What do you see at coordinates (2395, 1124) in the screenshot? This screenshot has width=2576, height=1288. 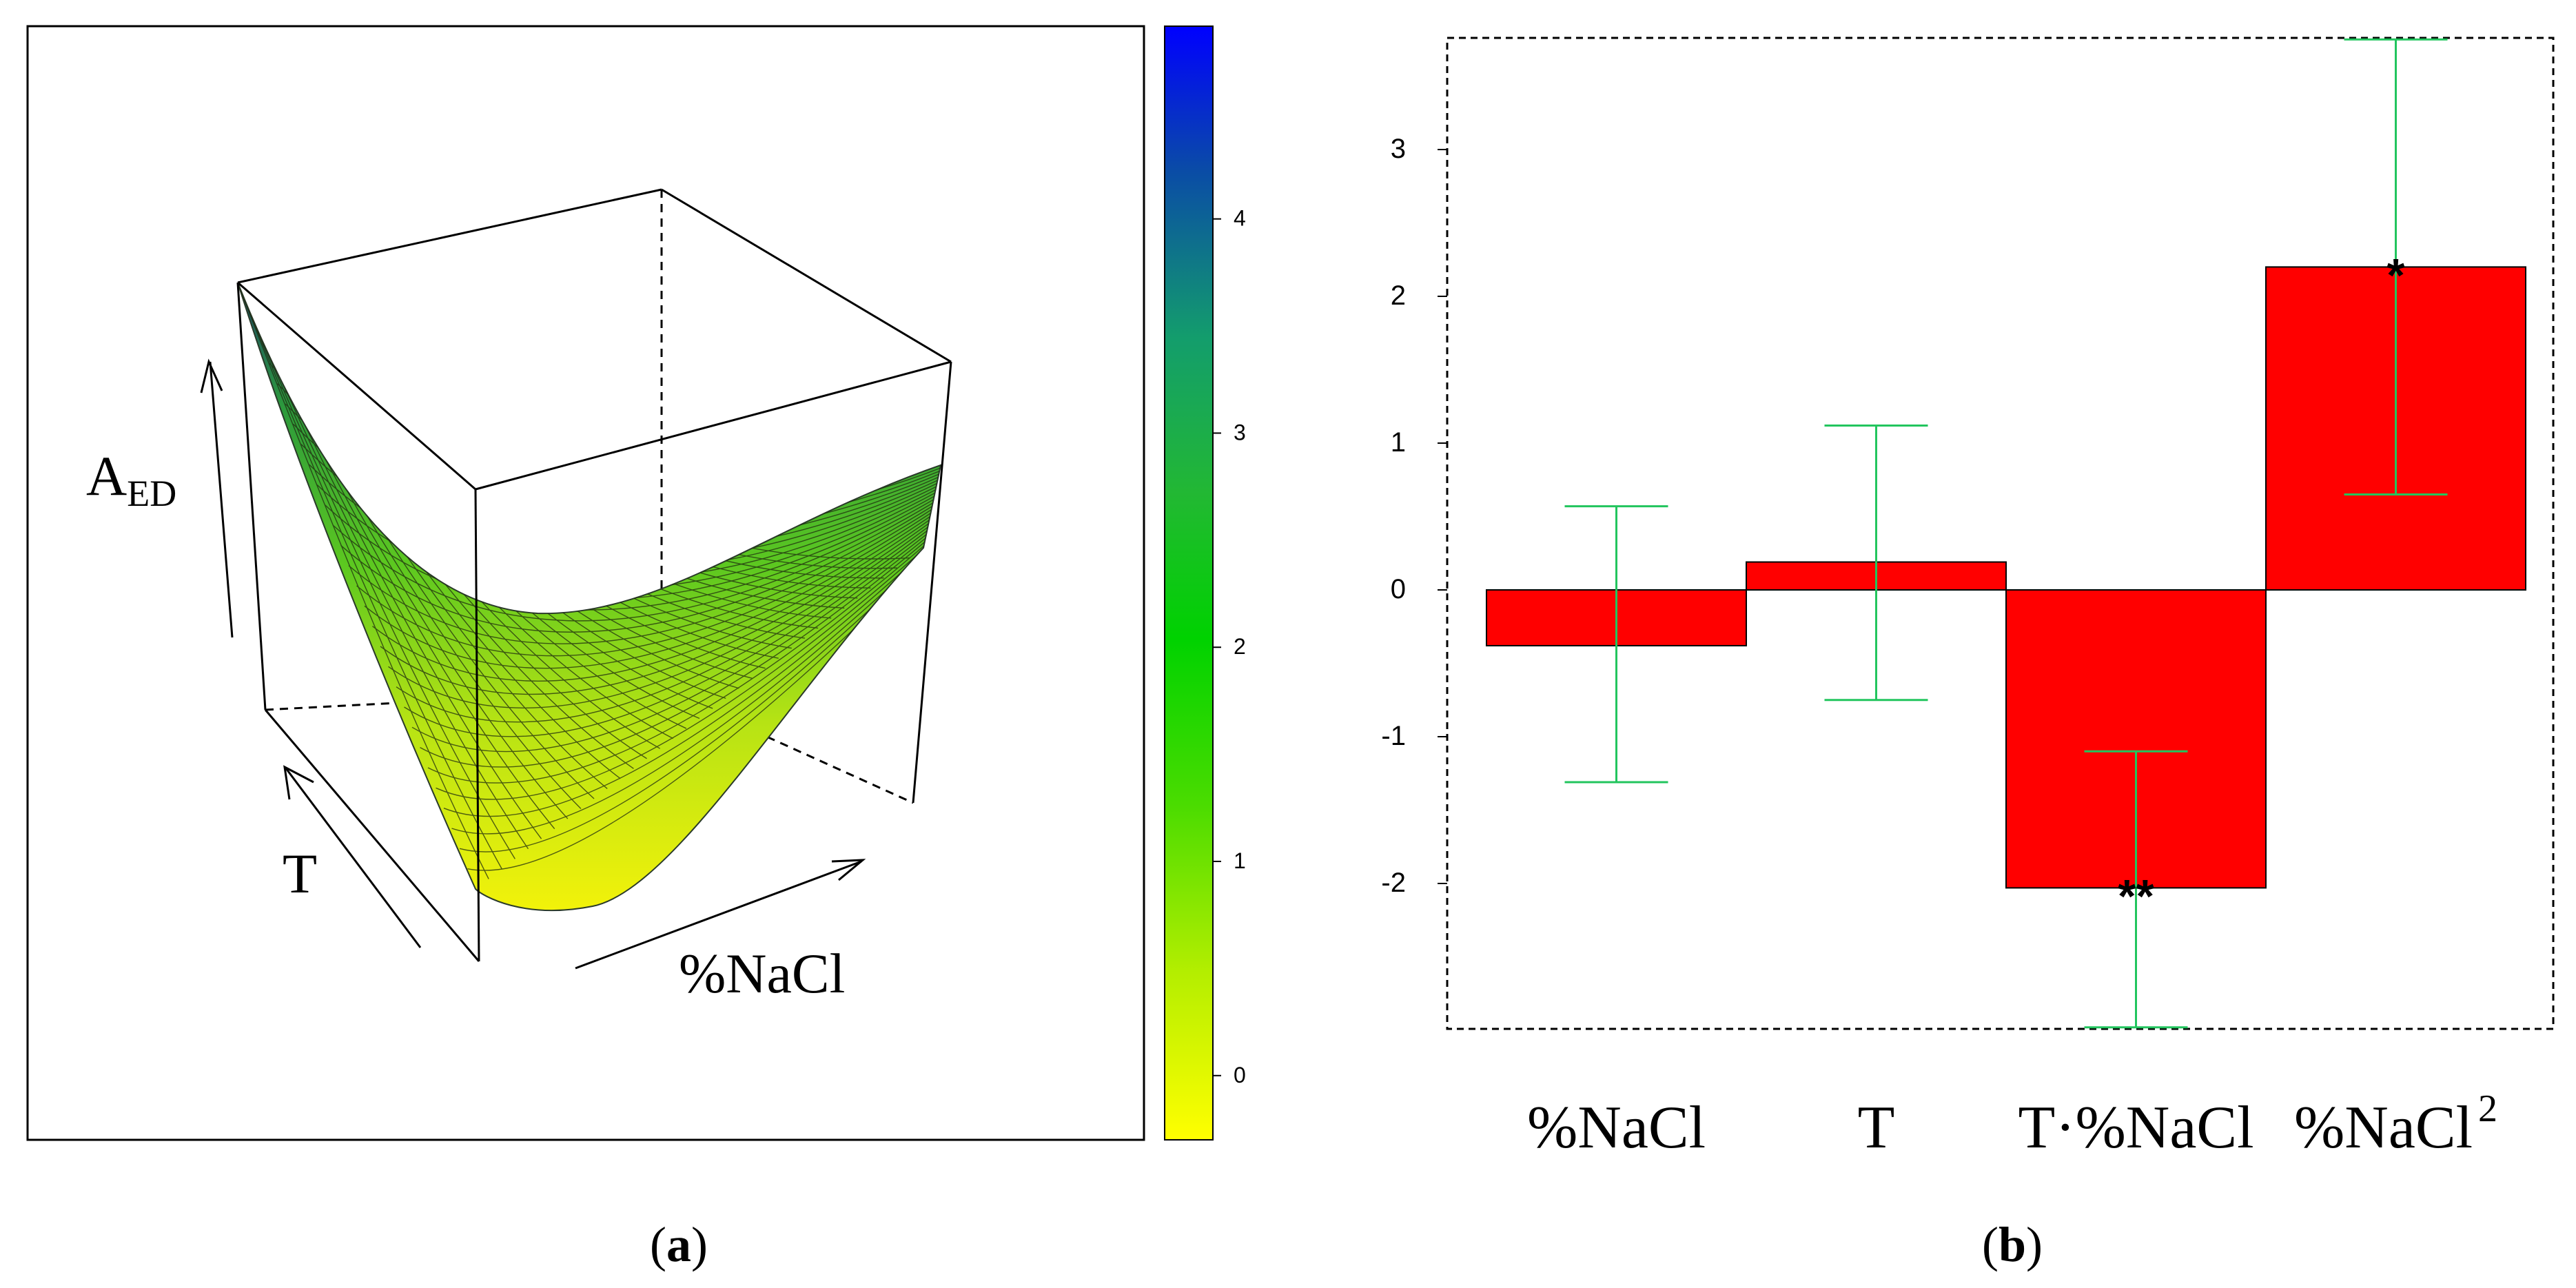 I see `category-label: %NaCl 2` at bounding box center [2395, 1124].